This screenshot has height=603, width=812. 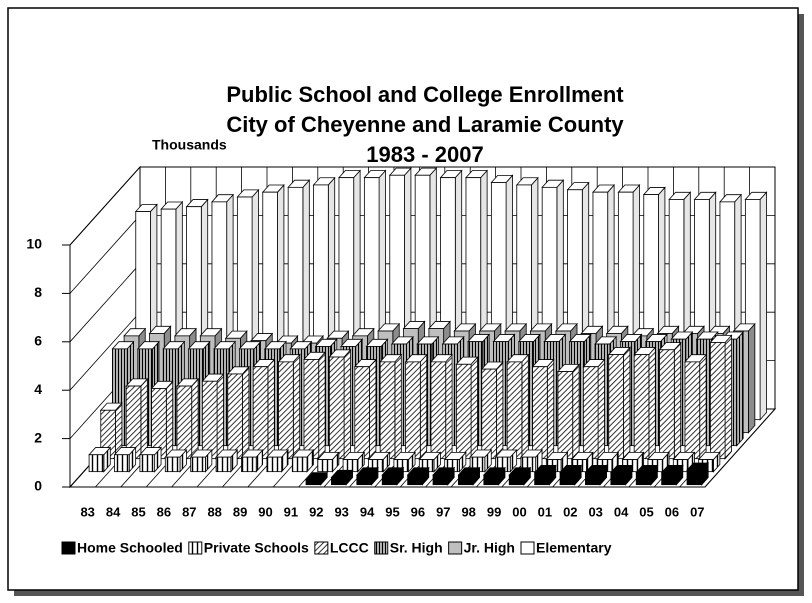 I want to click on x-tick-label: 83, so click(x=87, y=511).